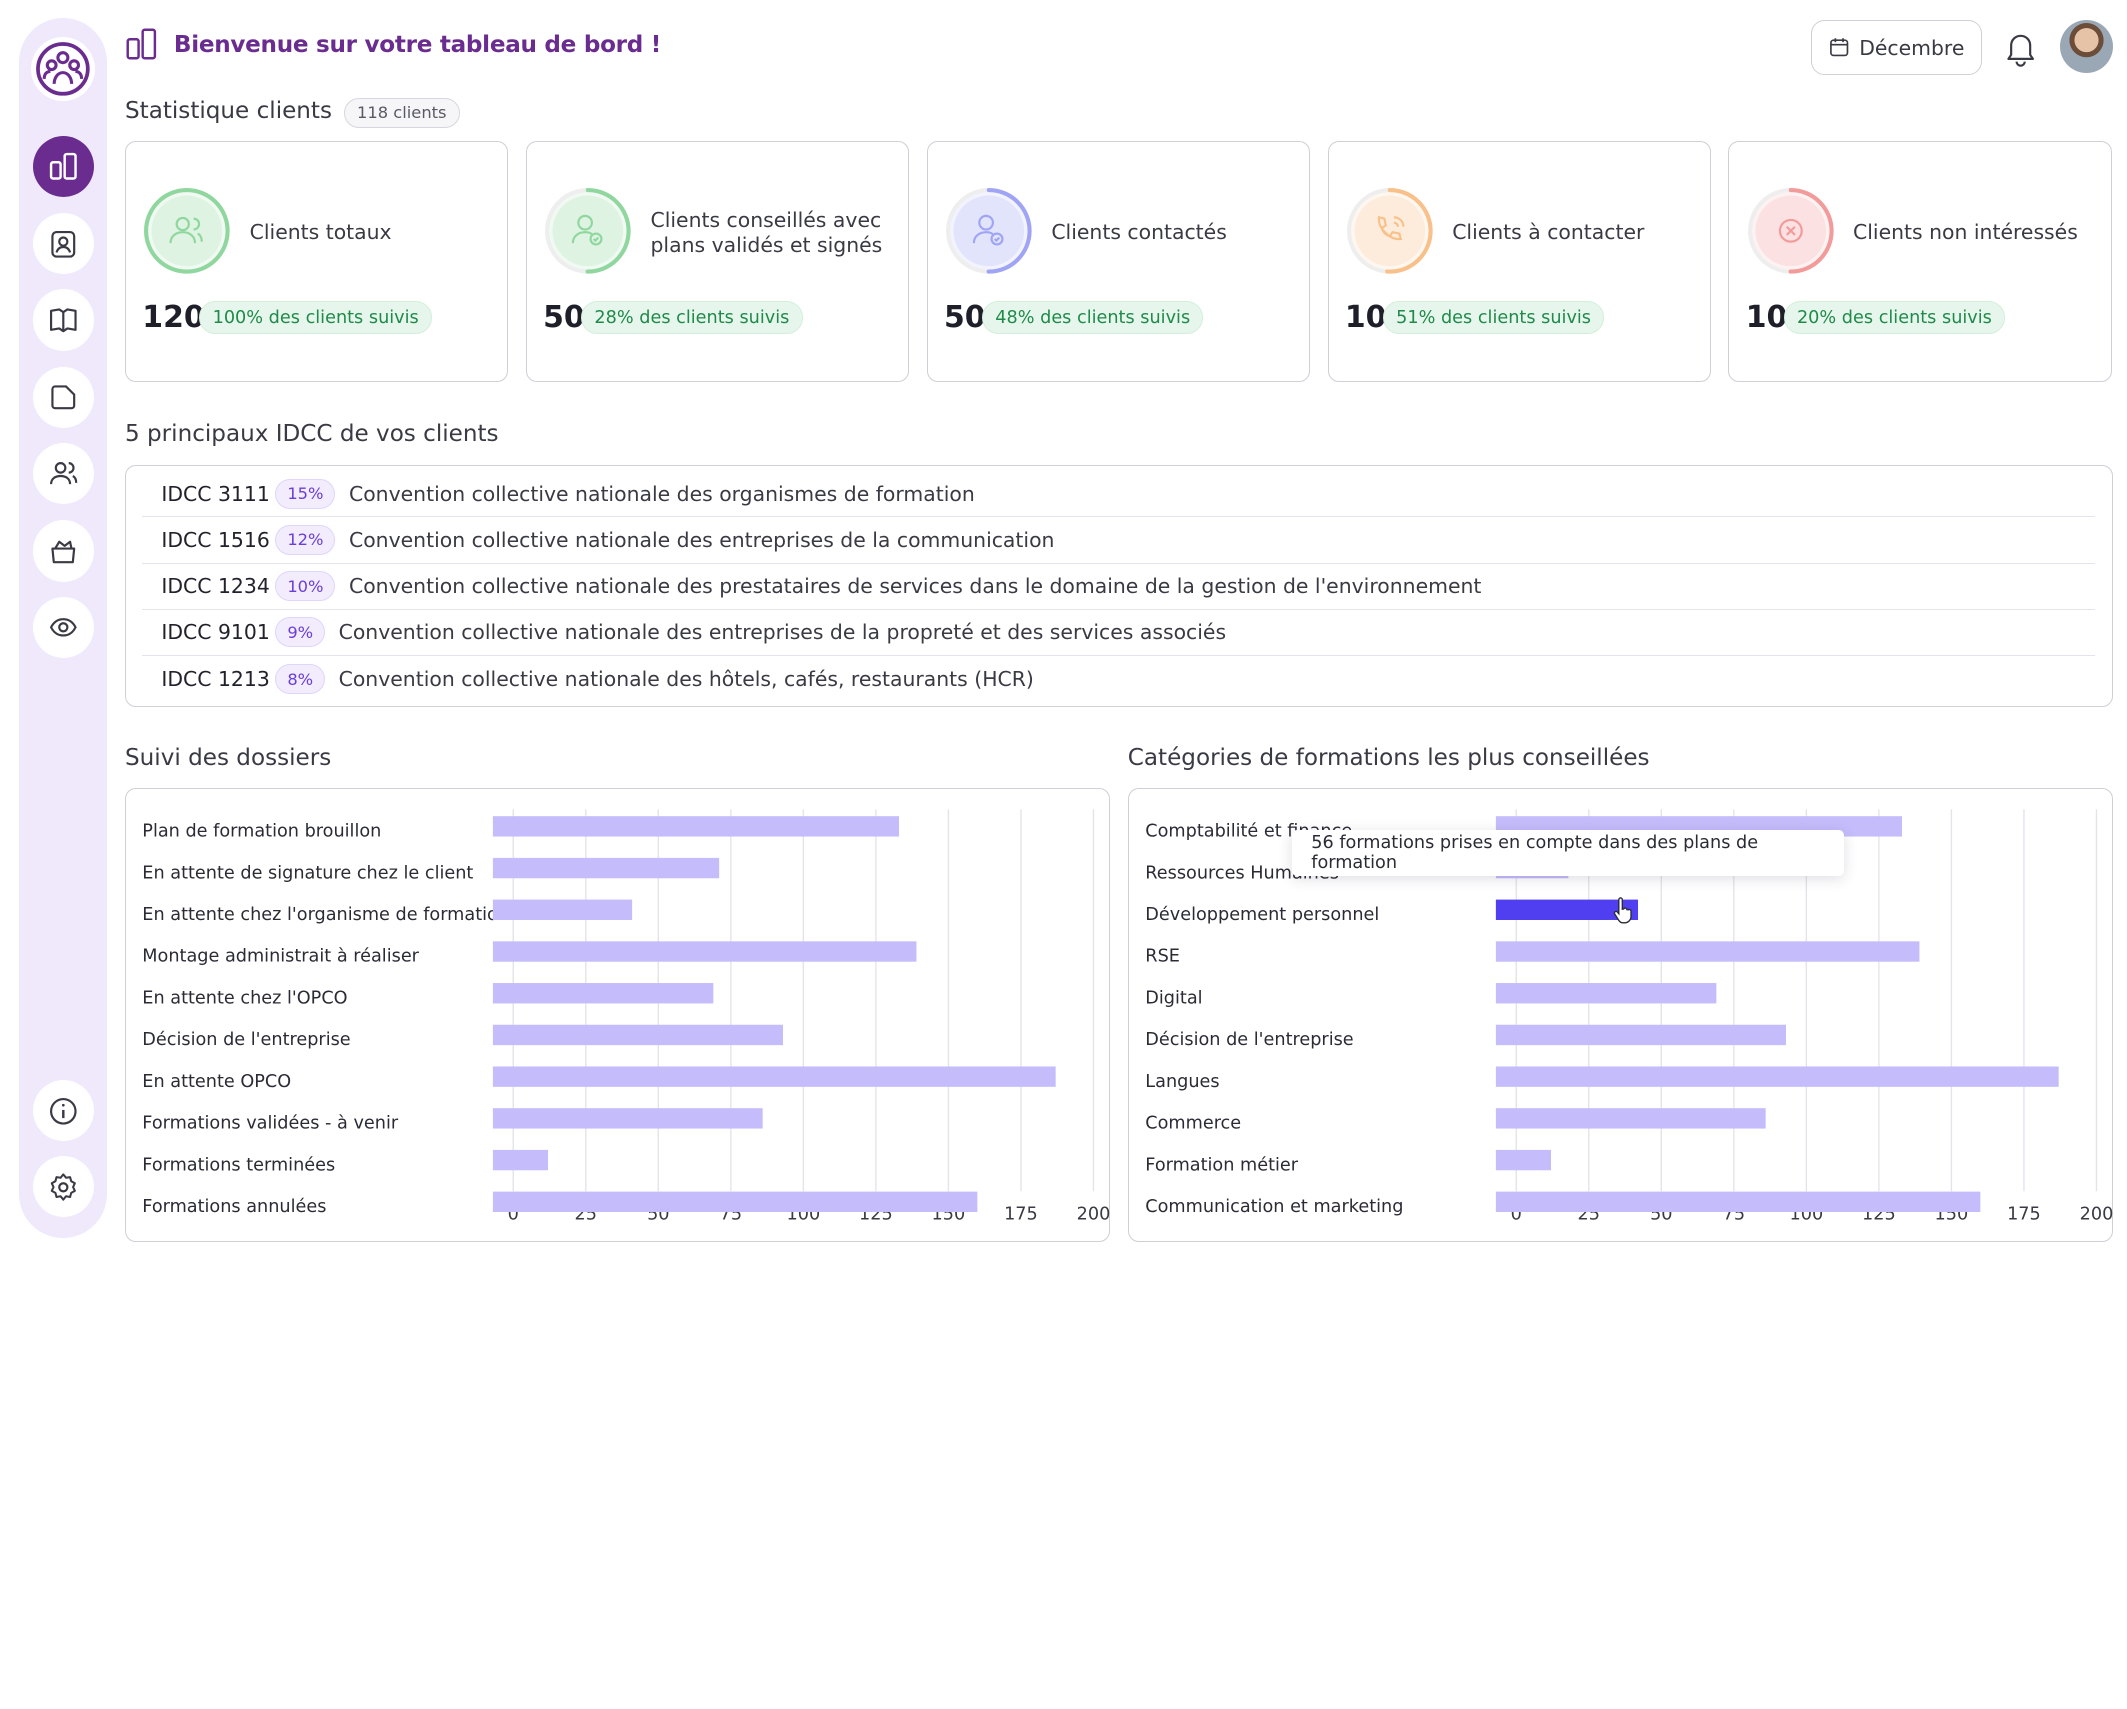 Image resolution: width=2127 pixels, height=1709 pixels. I want to click on client-stat-card: Clients totaux 120 100% des clients suivis, so click(317, 261).